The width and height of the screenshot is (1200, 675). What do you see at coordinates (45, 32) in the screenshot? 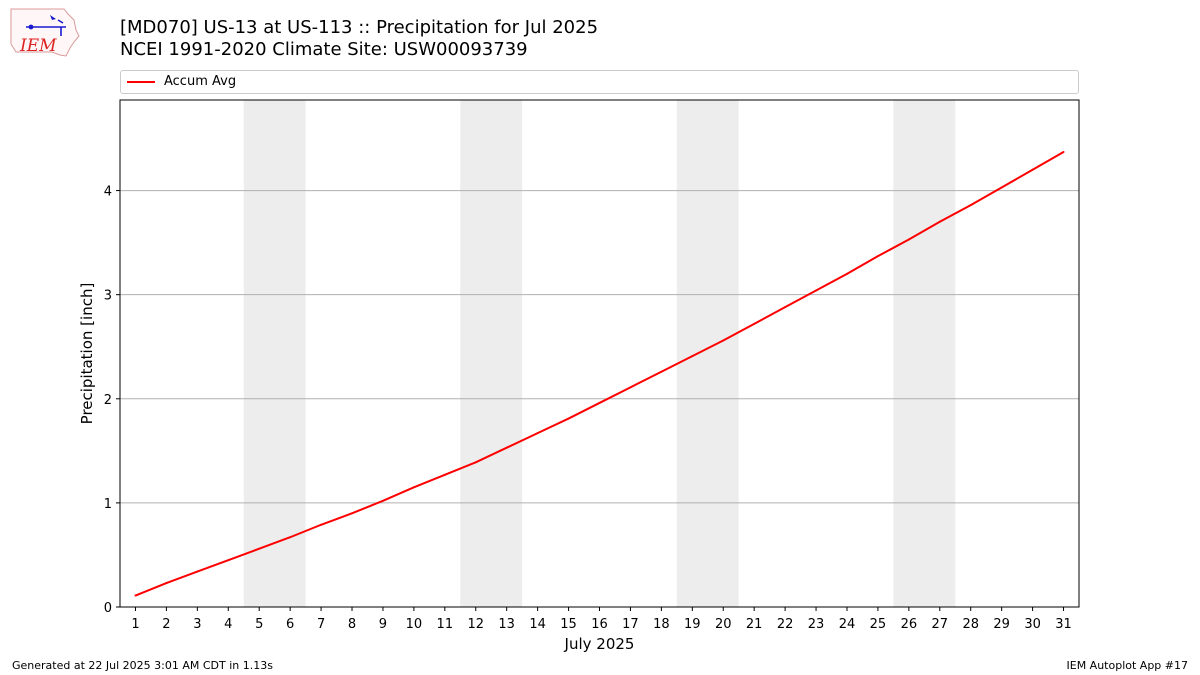
I see `iem-logo: IEM` at bounding box center [45, 32].